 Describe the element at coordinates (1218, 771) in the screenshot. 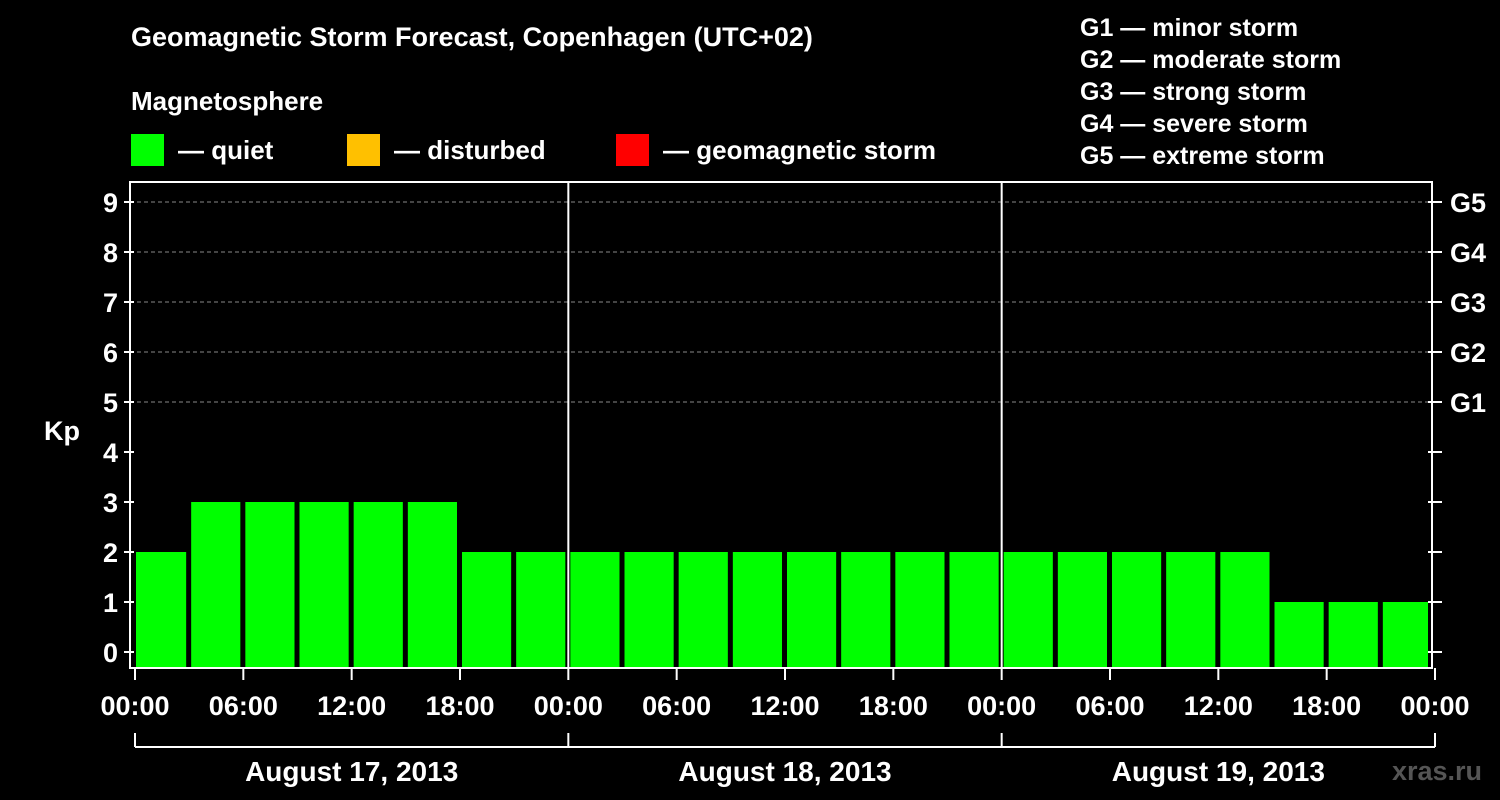

I see `day-label: August 19, 2013` at that location.